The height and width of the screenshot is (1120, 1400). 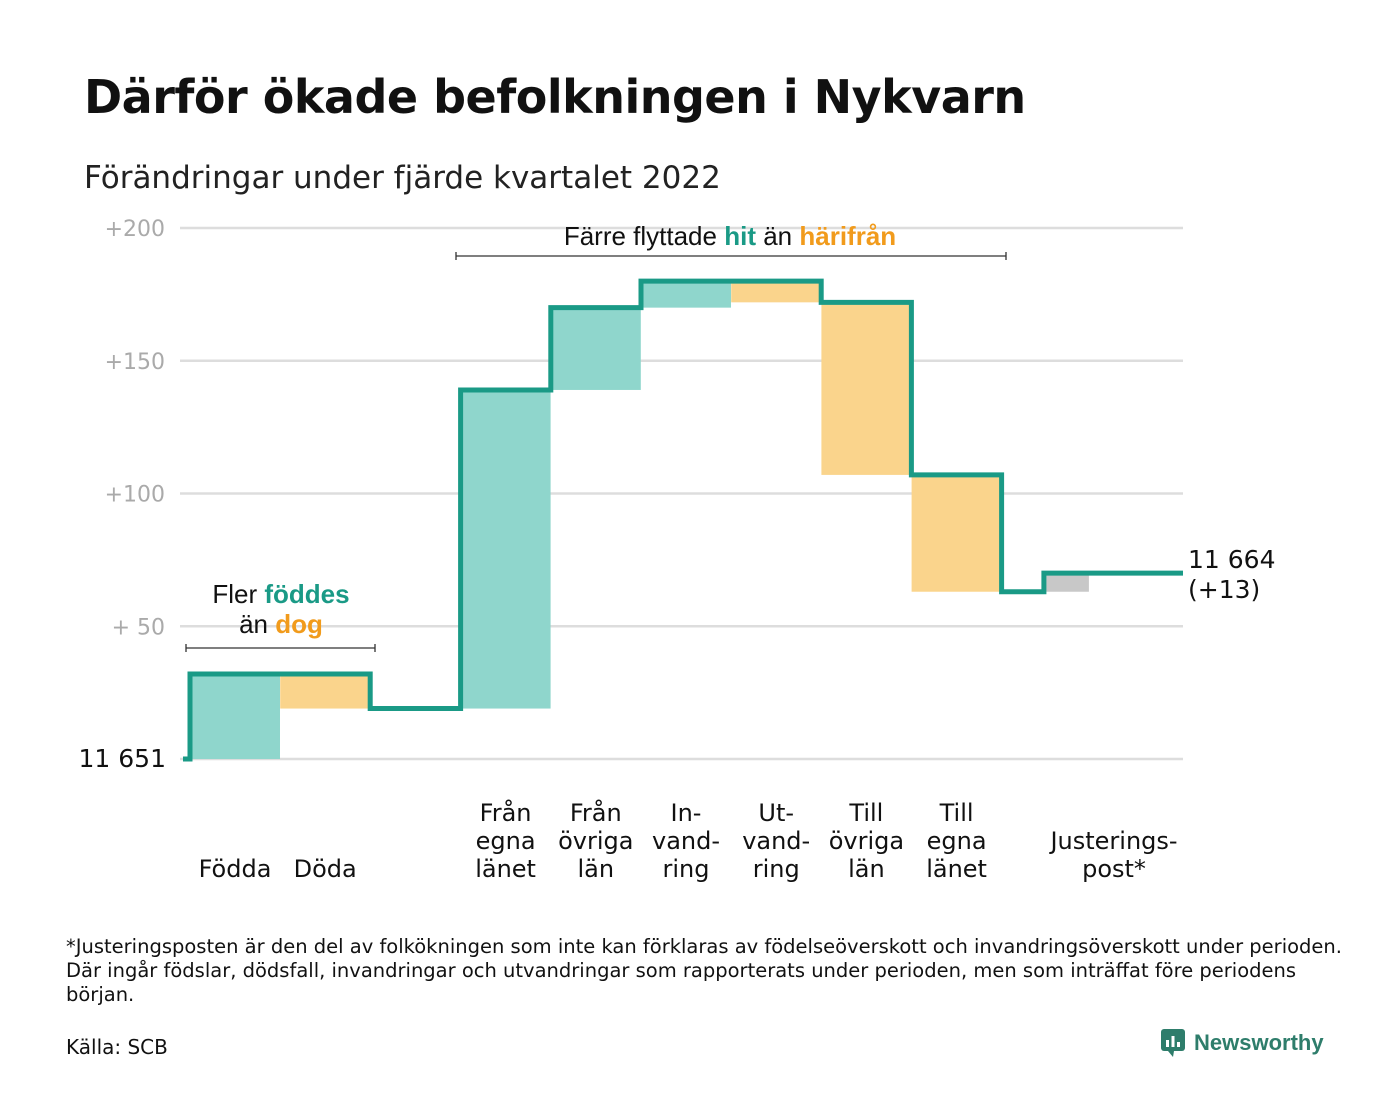 I want to click on y-tick-label: +150, so click(x=135, y=362).